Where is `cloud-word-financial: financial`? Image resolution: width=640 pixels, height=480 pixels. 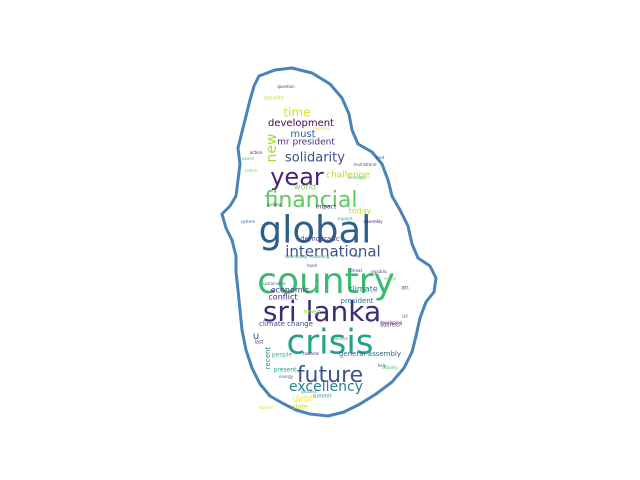 cloud-word-financial: financial is located at coordinates (310, 200).